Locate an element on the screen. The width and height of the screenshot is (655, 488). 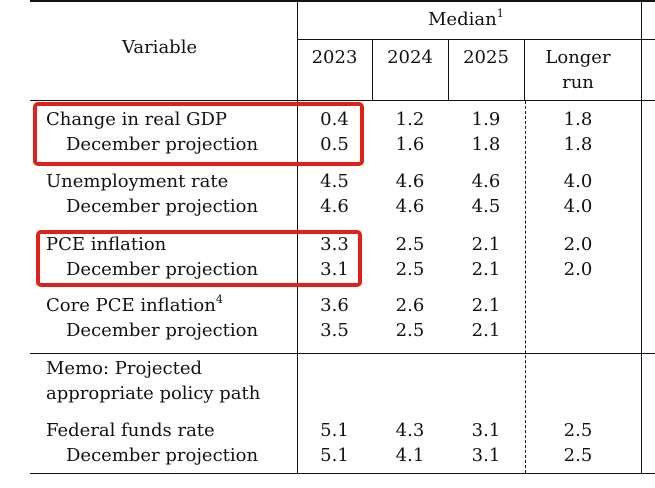
row-2-value-2025: 4.6 is located at coordinates (486, 181).